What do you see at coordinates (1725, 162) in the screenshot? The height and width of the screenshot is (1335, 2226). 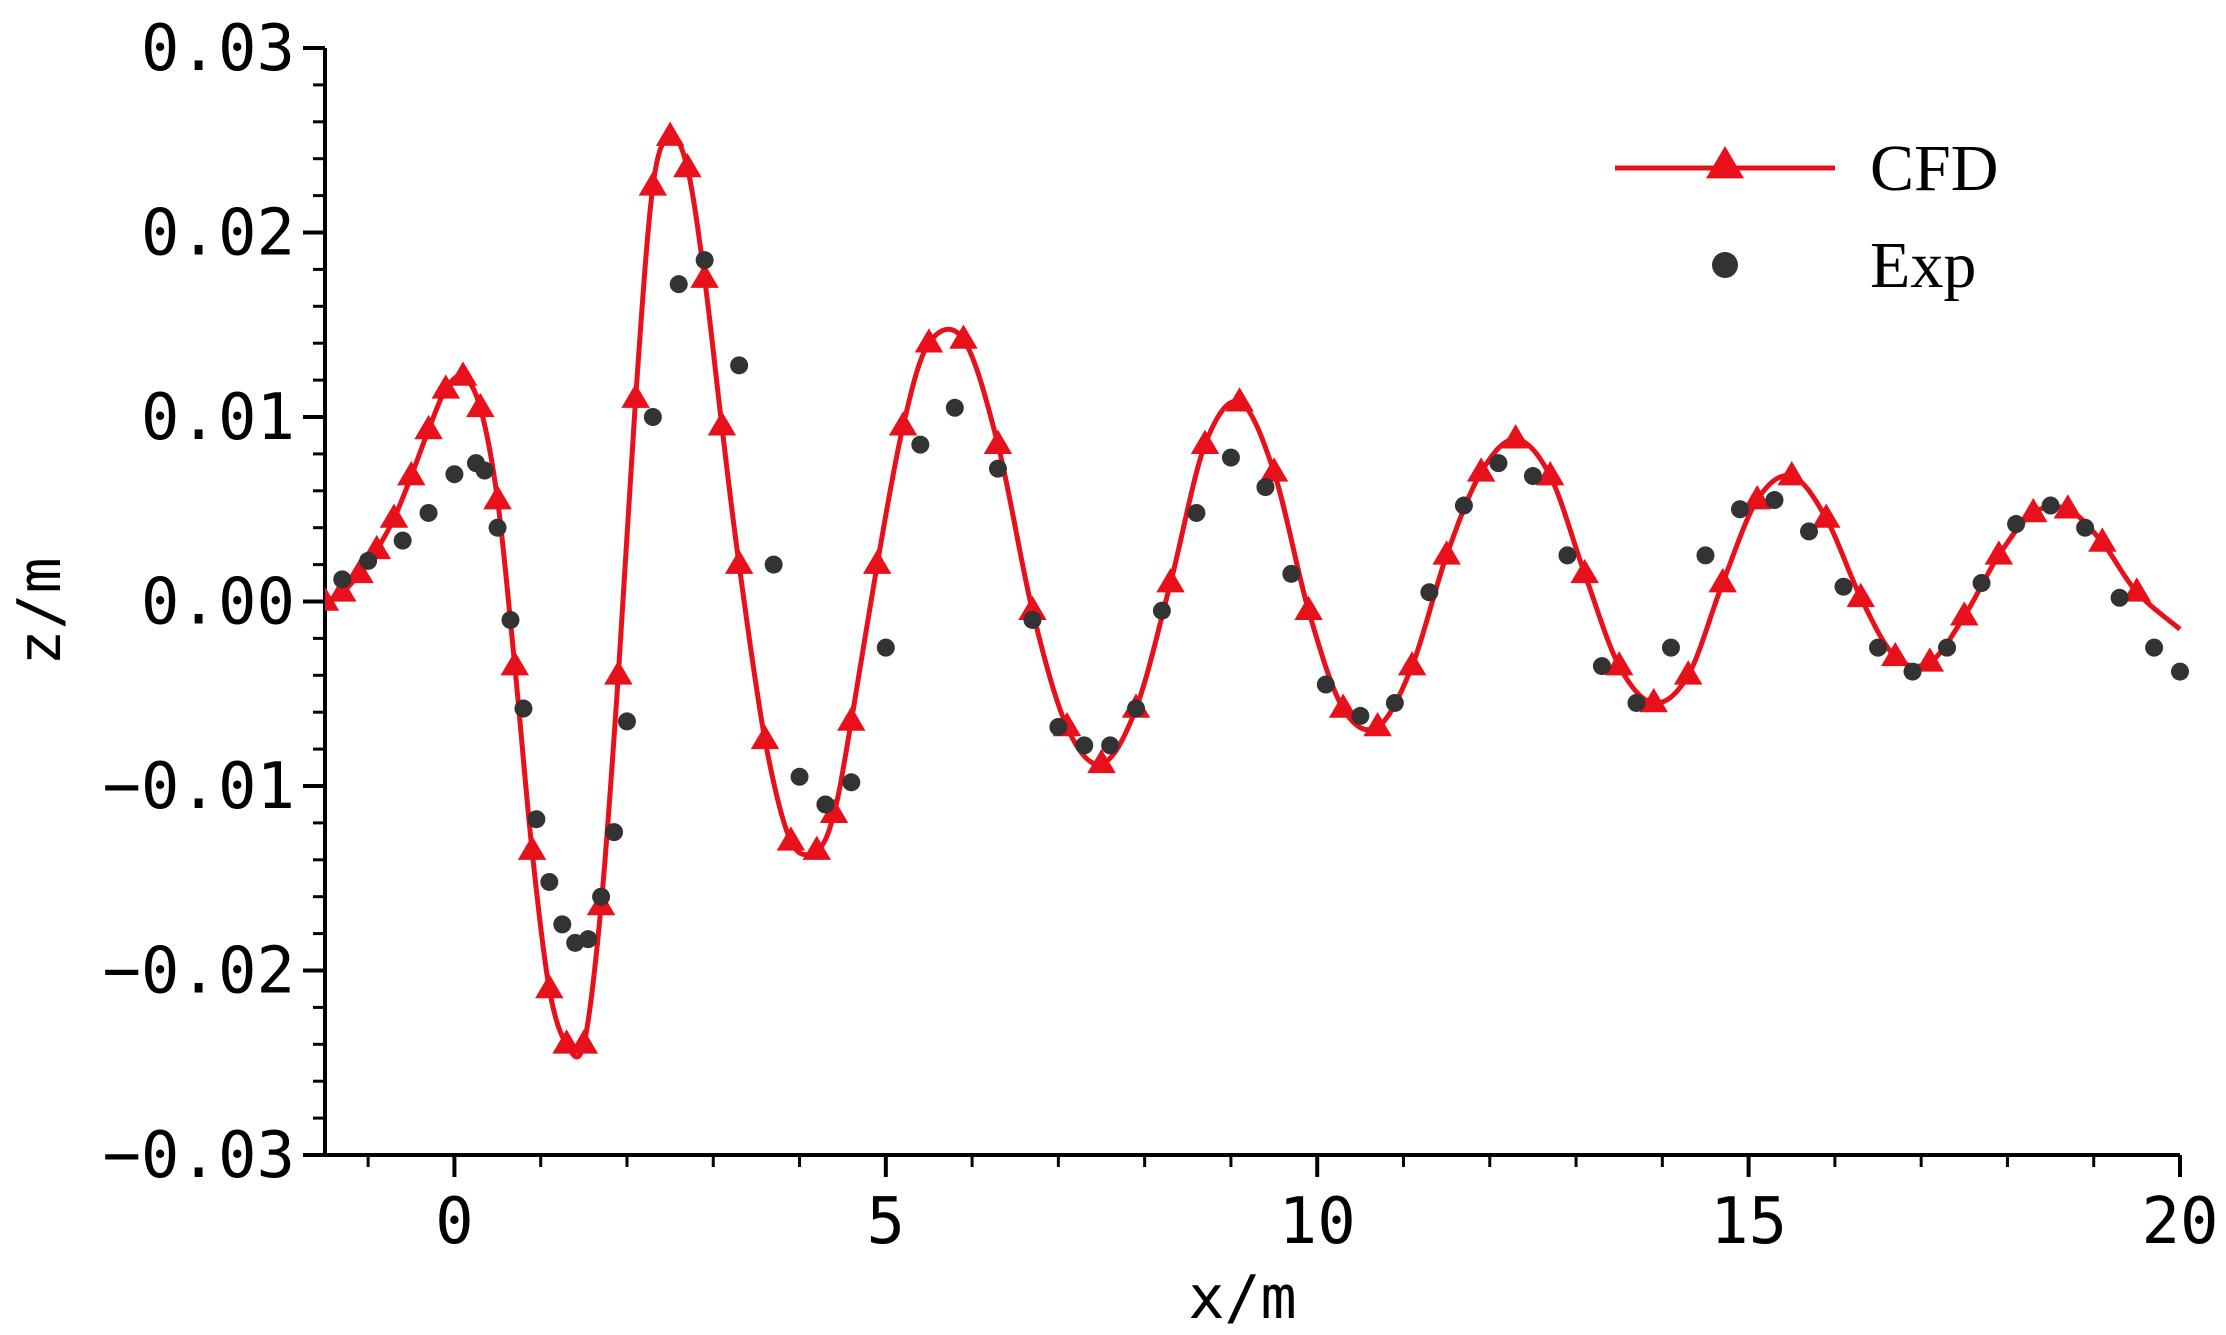 I see `legend-cfd-triangle-marker` at bounding box center [1725, 162].